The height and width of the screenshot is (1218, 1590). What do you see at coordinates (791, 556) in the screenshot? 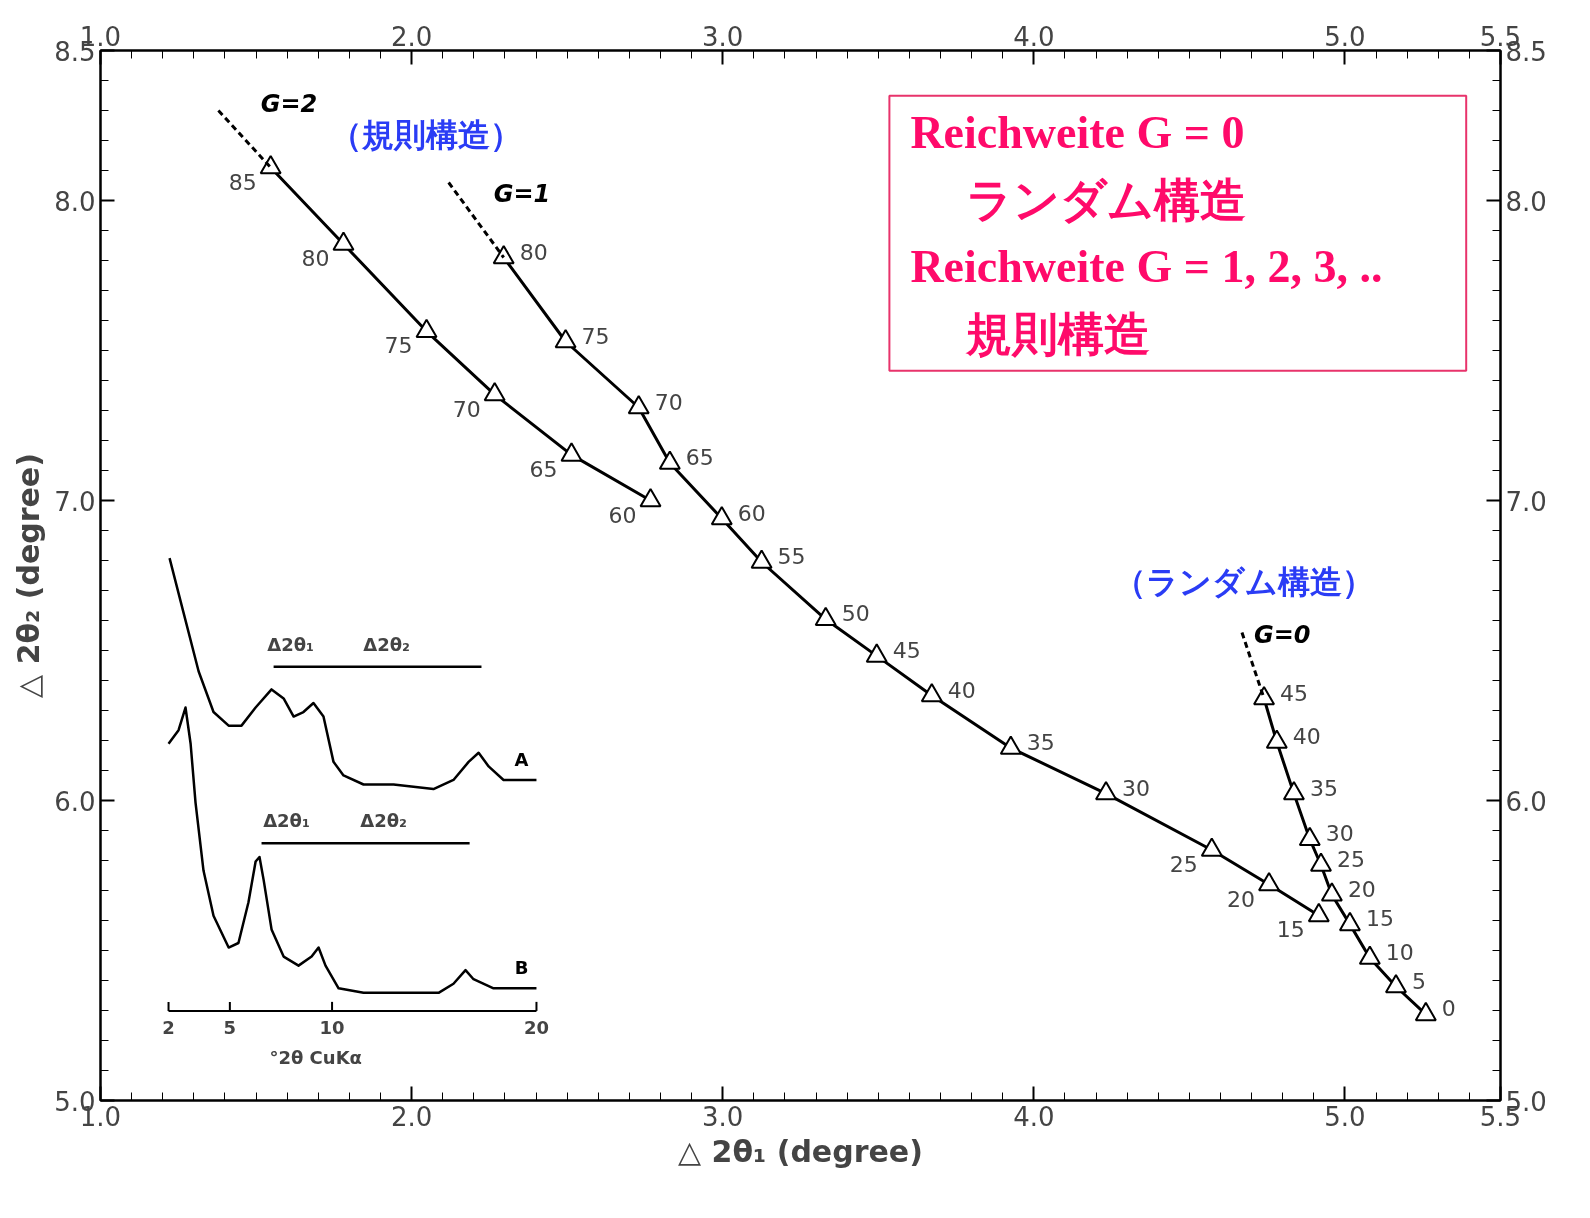
I see `annotation: 55` at bounding box center [791, 556].